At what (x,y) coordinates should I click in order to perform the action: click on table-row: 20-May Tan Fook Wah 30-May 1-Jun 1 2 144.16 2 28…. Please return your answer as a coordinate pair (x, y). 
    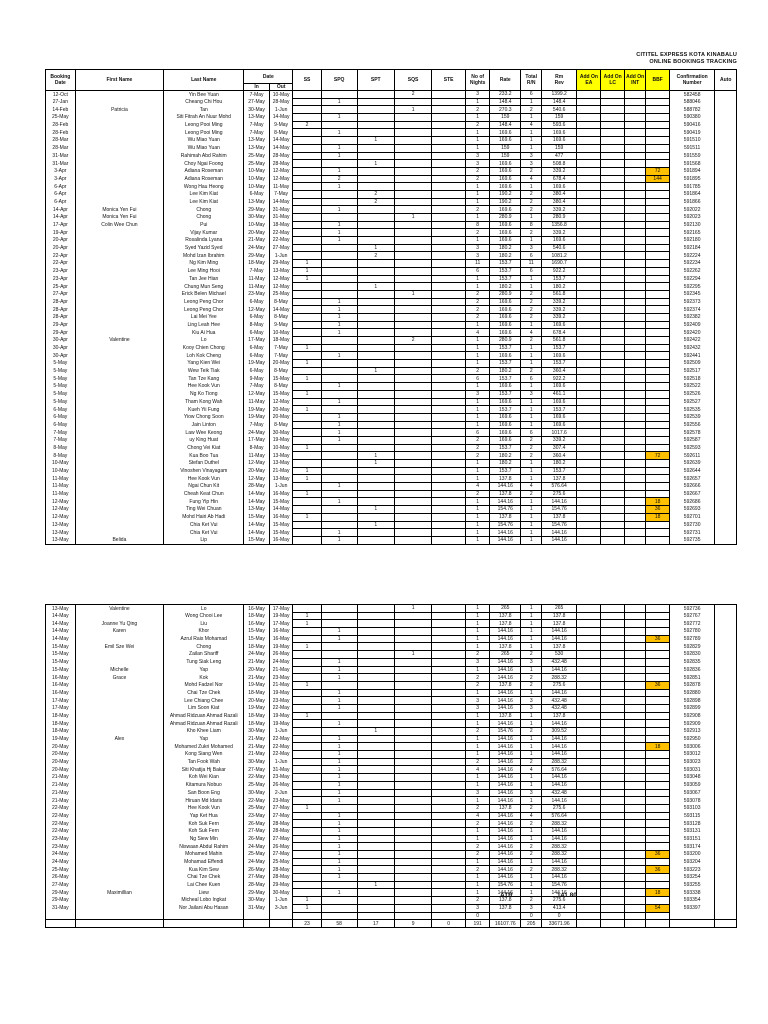
    Looking at the image, I should click on (391, 762).